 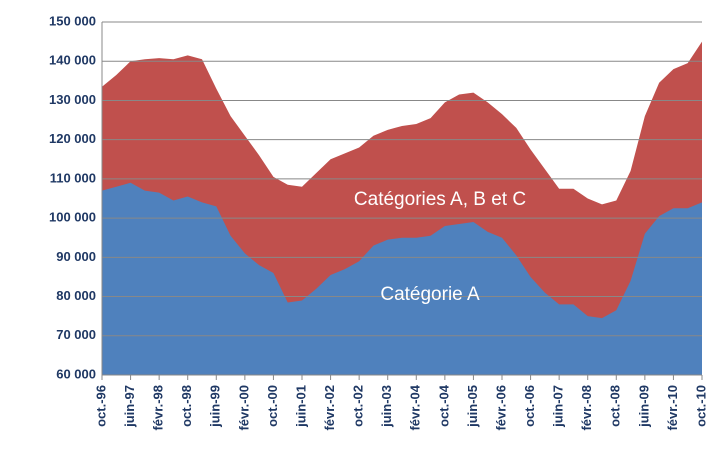 I want to click on x-tick-label: févr.-02, so click(x=329, y=408).